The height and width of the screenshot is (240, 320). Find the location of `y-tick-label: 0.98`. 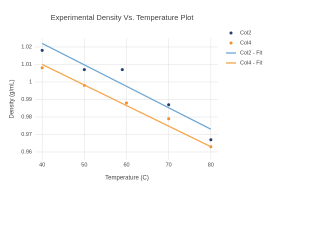

y-tick-label: 0.98 is located at coordinates (26, 117).